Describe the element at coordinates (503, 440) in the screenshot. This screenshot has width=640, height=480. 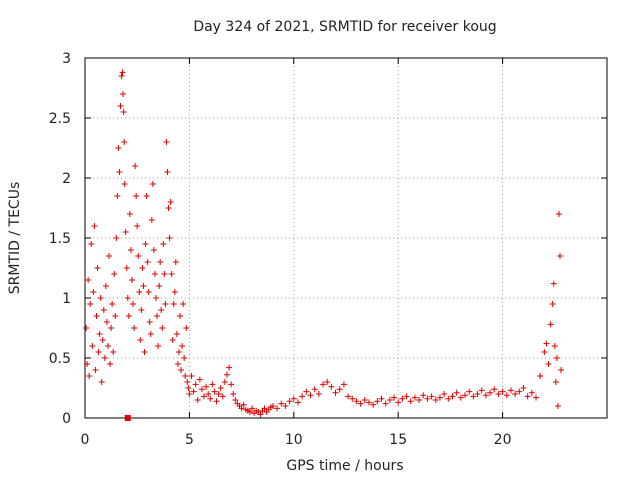
I see `x-tick-label: 20` at that location.